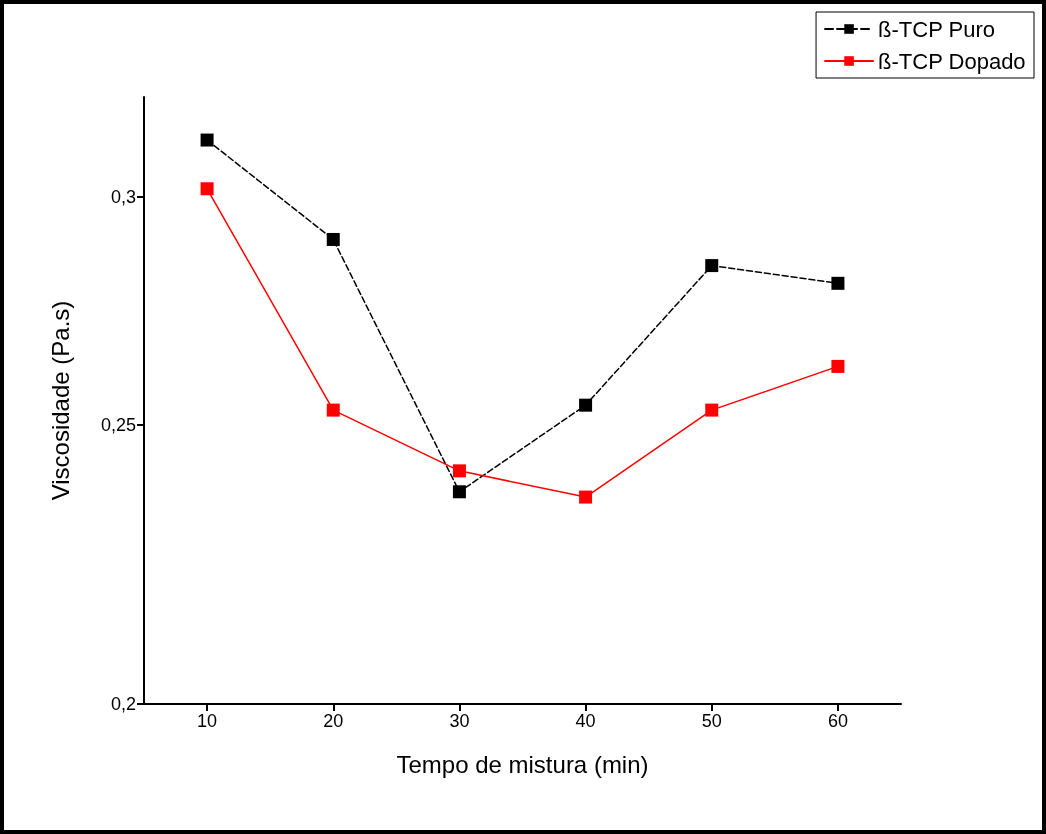 This screenshot has width=1046, height=834. I want to click on x-tick-label: 40, so click(585, 721).